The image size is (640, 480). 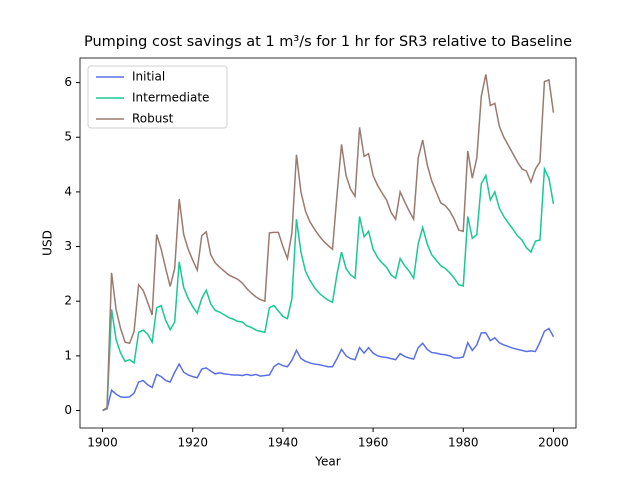 What do you see at coordinates (553, 443) in the screenshot?
I see `x-tick-label: 2000` at bounding box center [553, 443].